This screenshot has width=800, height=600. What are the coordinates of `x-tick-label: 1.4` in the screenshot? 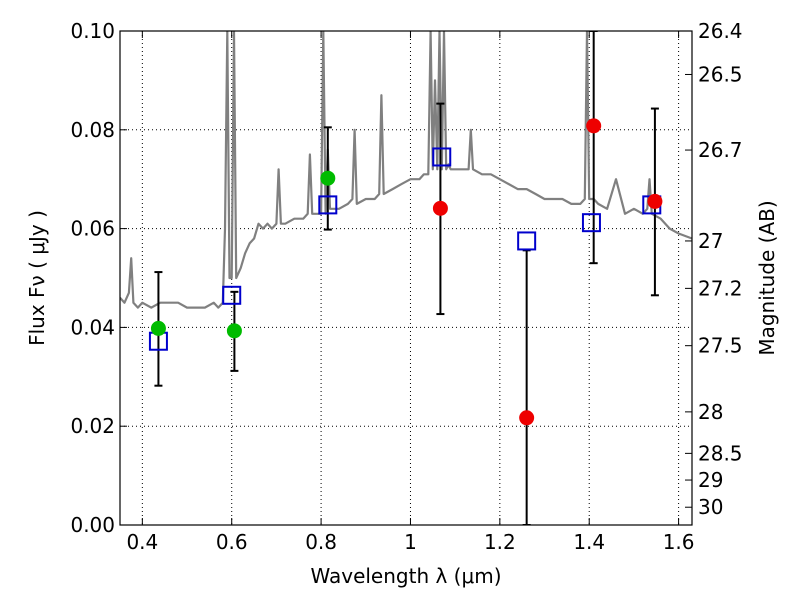 It's located at (589, 542).